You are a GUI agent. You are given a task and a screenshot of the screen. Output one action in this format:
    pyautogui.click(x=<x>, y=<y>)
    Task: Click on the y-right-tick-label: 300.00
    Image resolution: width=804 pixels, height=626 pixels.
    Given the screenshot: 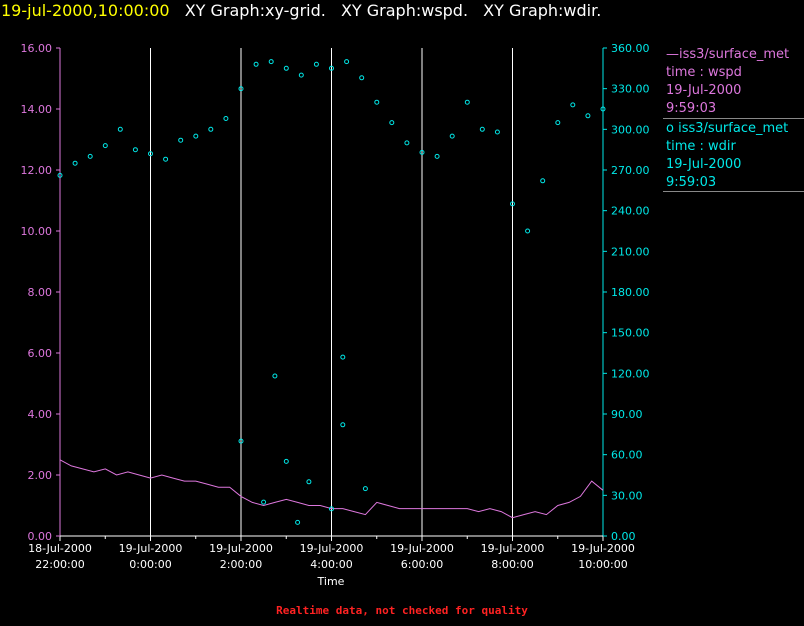 What is the action you would take?
    pyautogui.click(x=630, y=129)
    